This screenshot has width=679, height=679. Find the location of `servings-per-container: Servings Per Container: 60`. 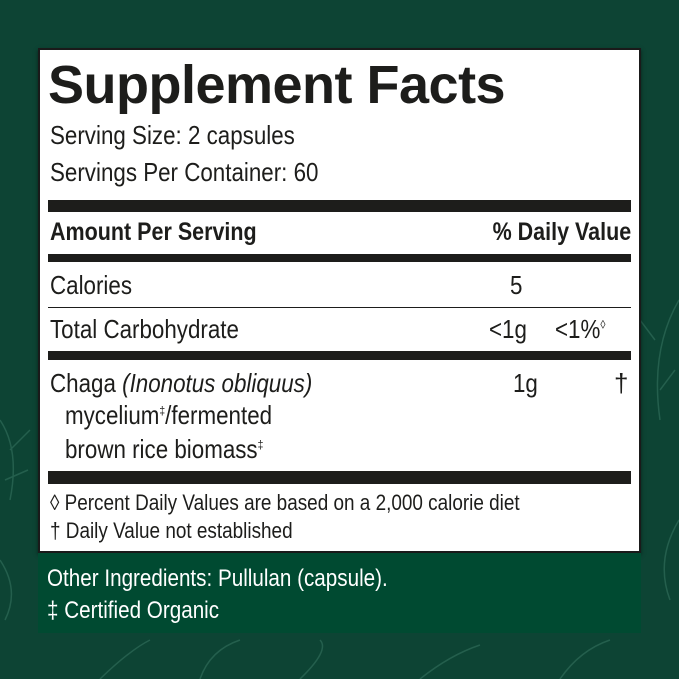

servings-per-container: Servings Per Container: 60 is located at coordinates (184, 172).